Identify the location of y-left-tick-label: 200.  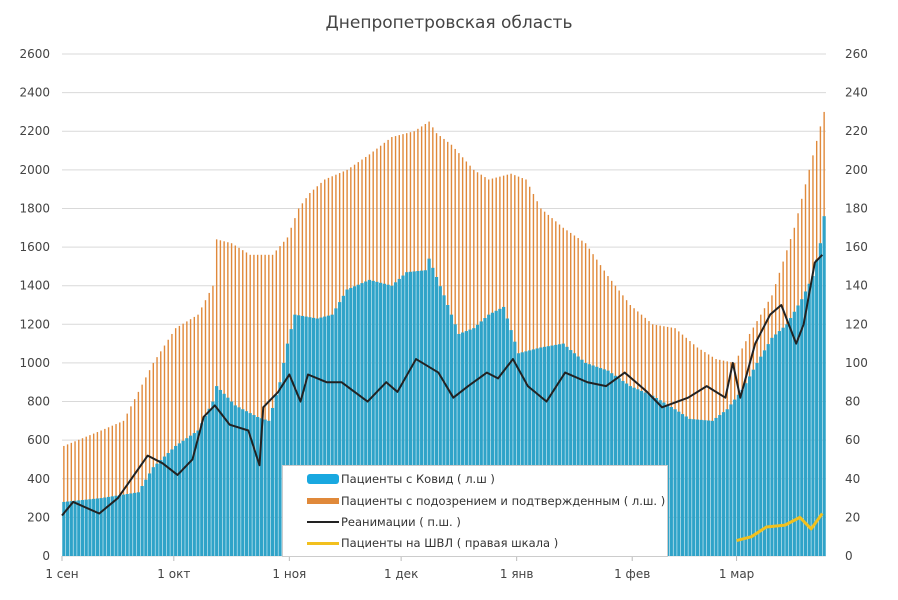
(38, 517).